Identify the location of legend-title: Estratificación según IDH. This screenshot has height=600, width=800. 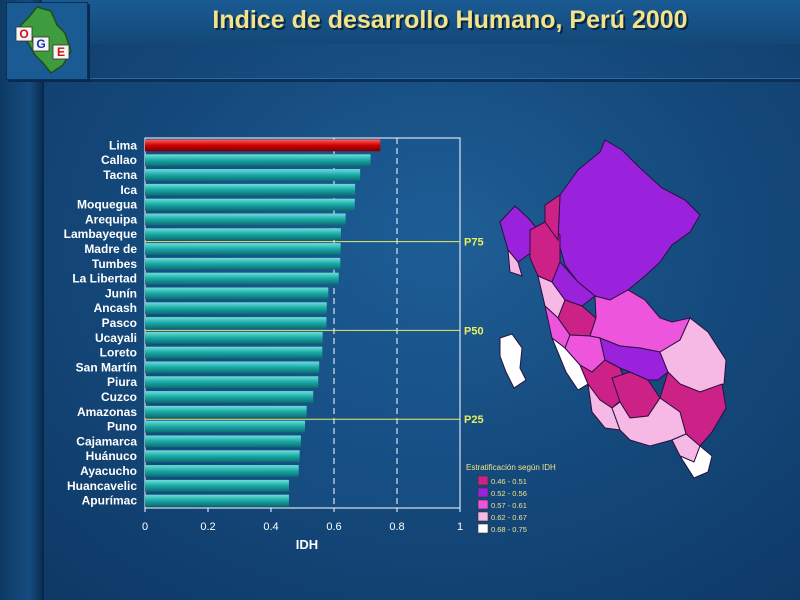
(511, 467).